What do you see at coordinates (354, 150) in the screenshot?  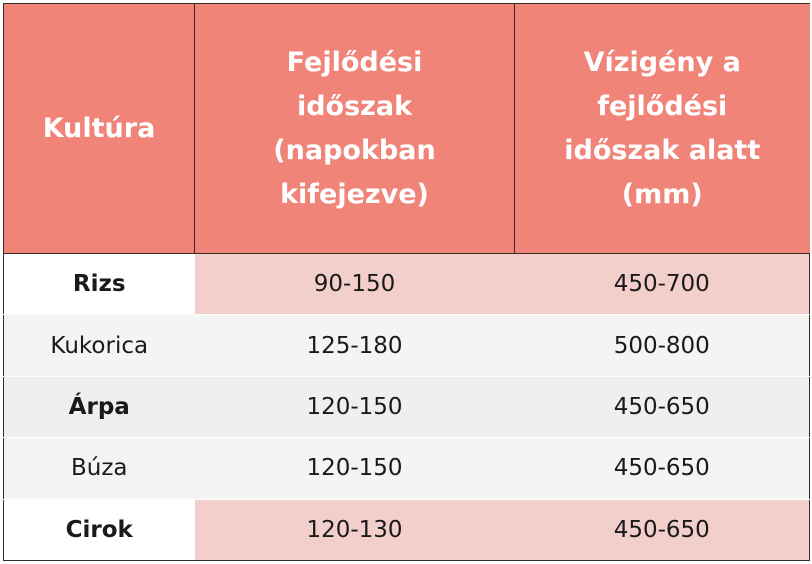 I see `header-period-line: (napokban` at bounding box center [354, 150].